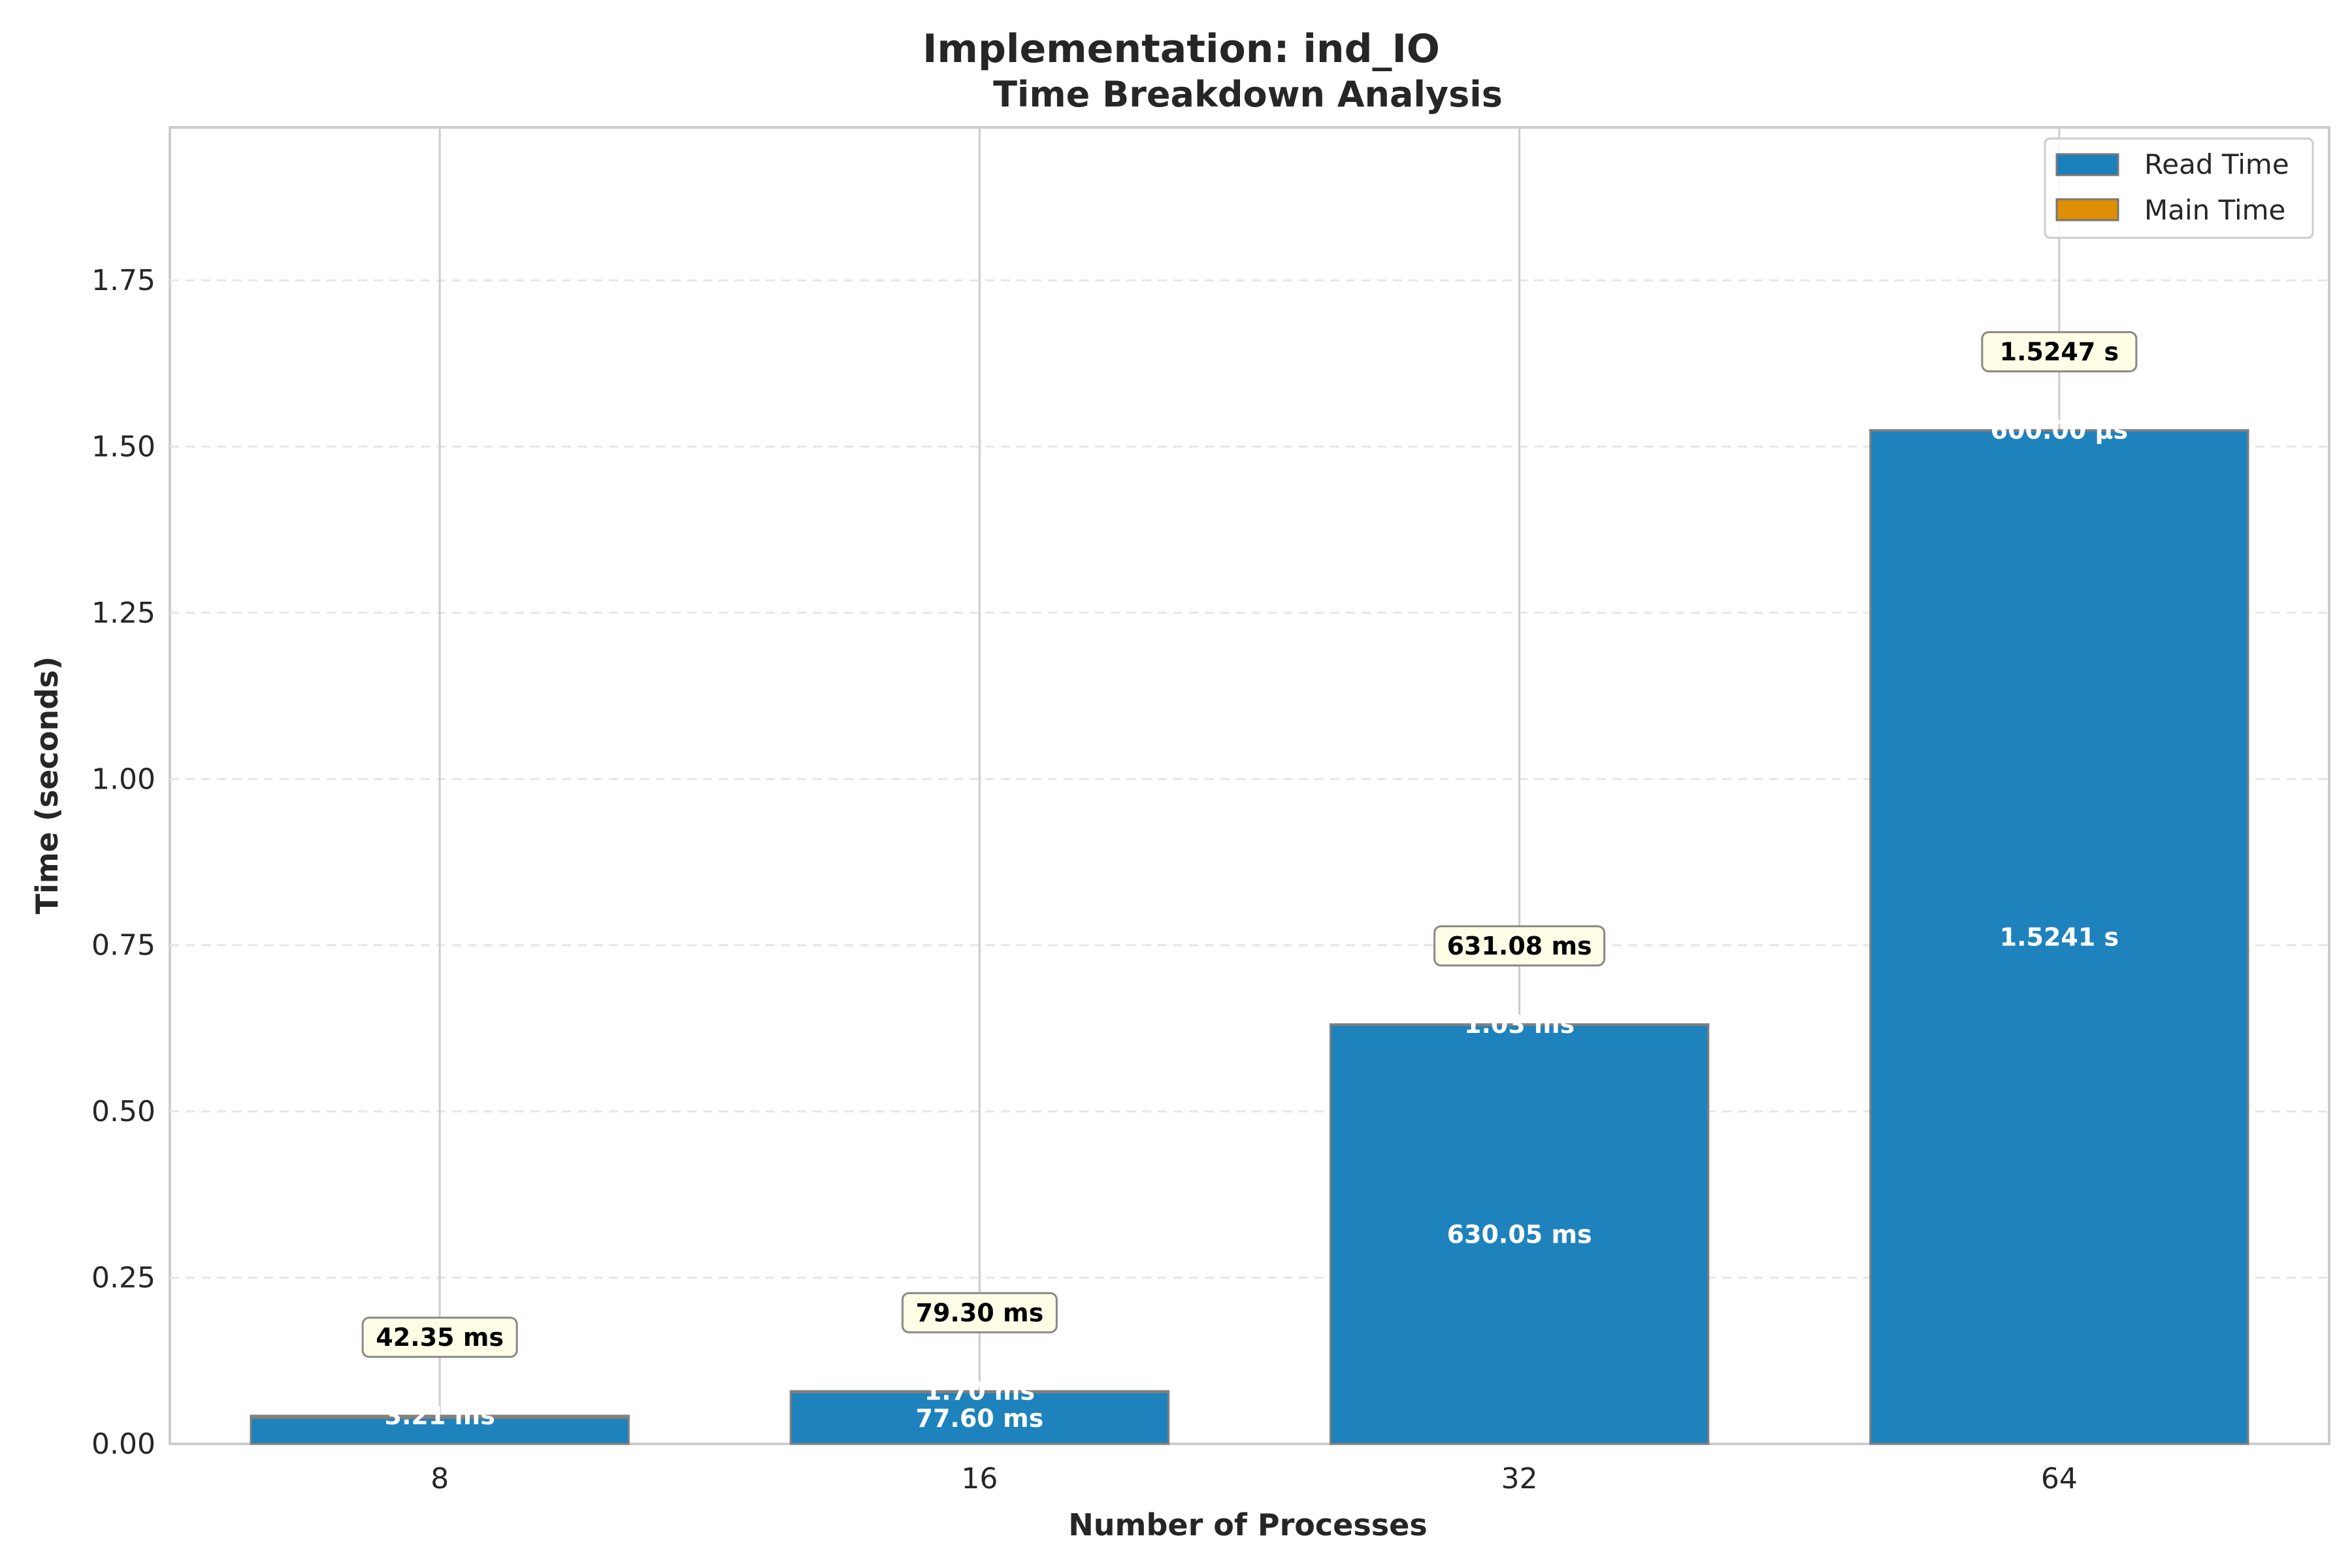 This screenshot has height=1568, width=2352. What do you see at coordinates (2214, 210) in the screenshot?
I see `legend-label-main: Main Time` at bounding box center [2214, 210].